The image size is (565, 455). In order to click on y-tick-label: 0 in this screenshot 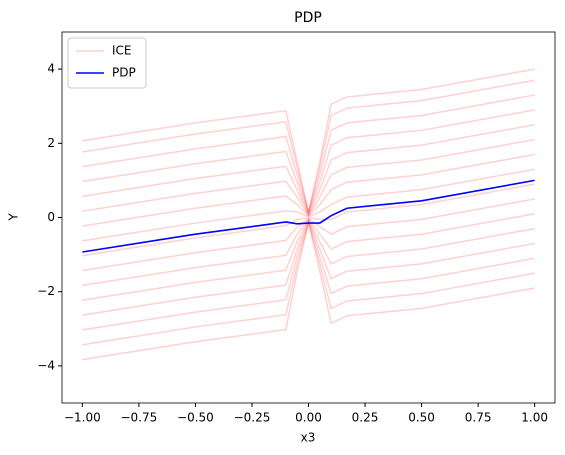, I will do `click(51, 217)`.